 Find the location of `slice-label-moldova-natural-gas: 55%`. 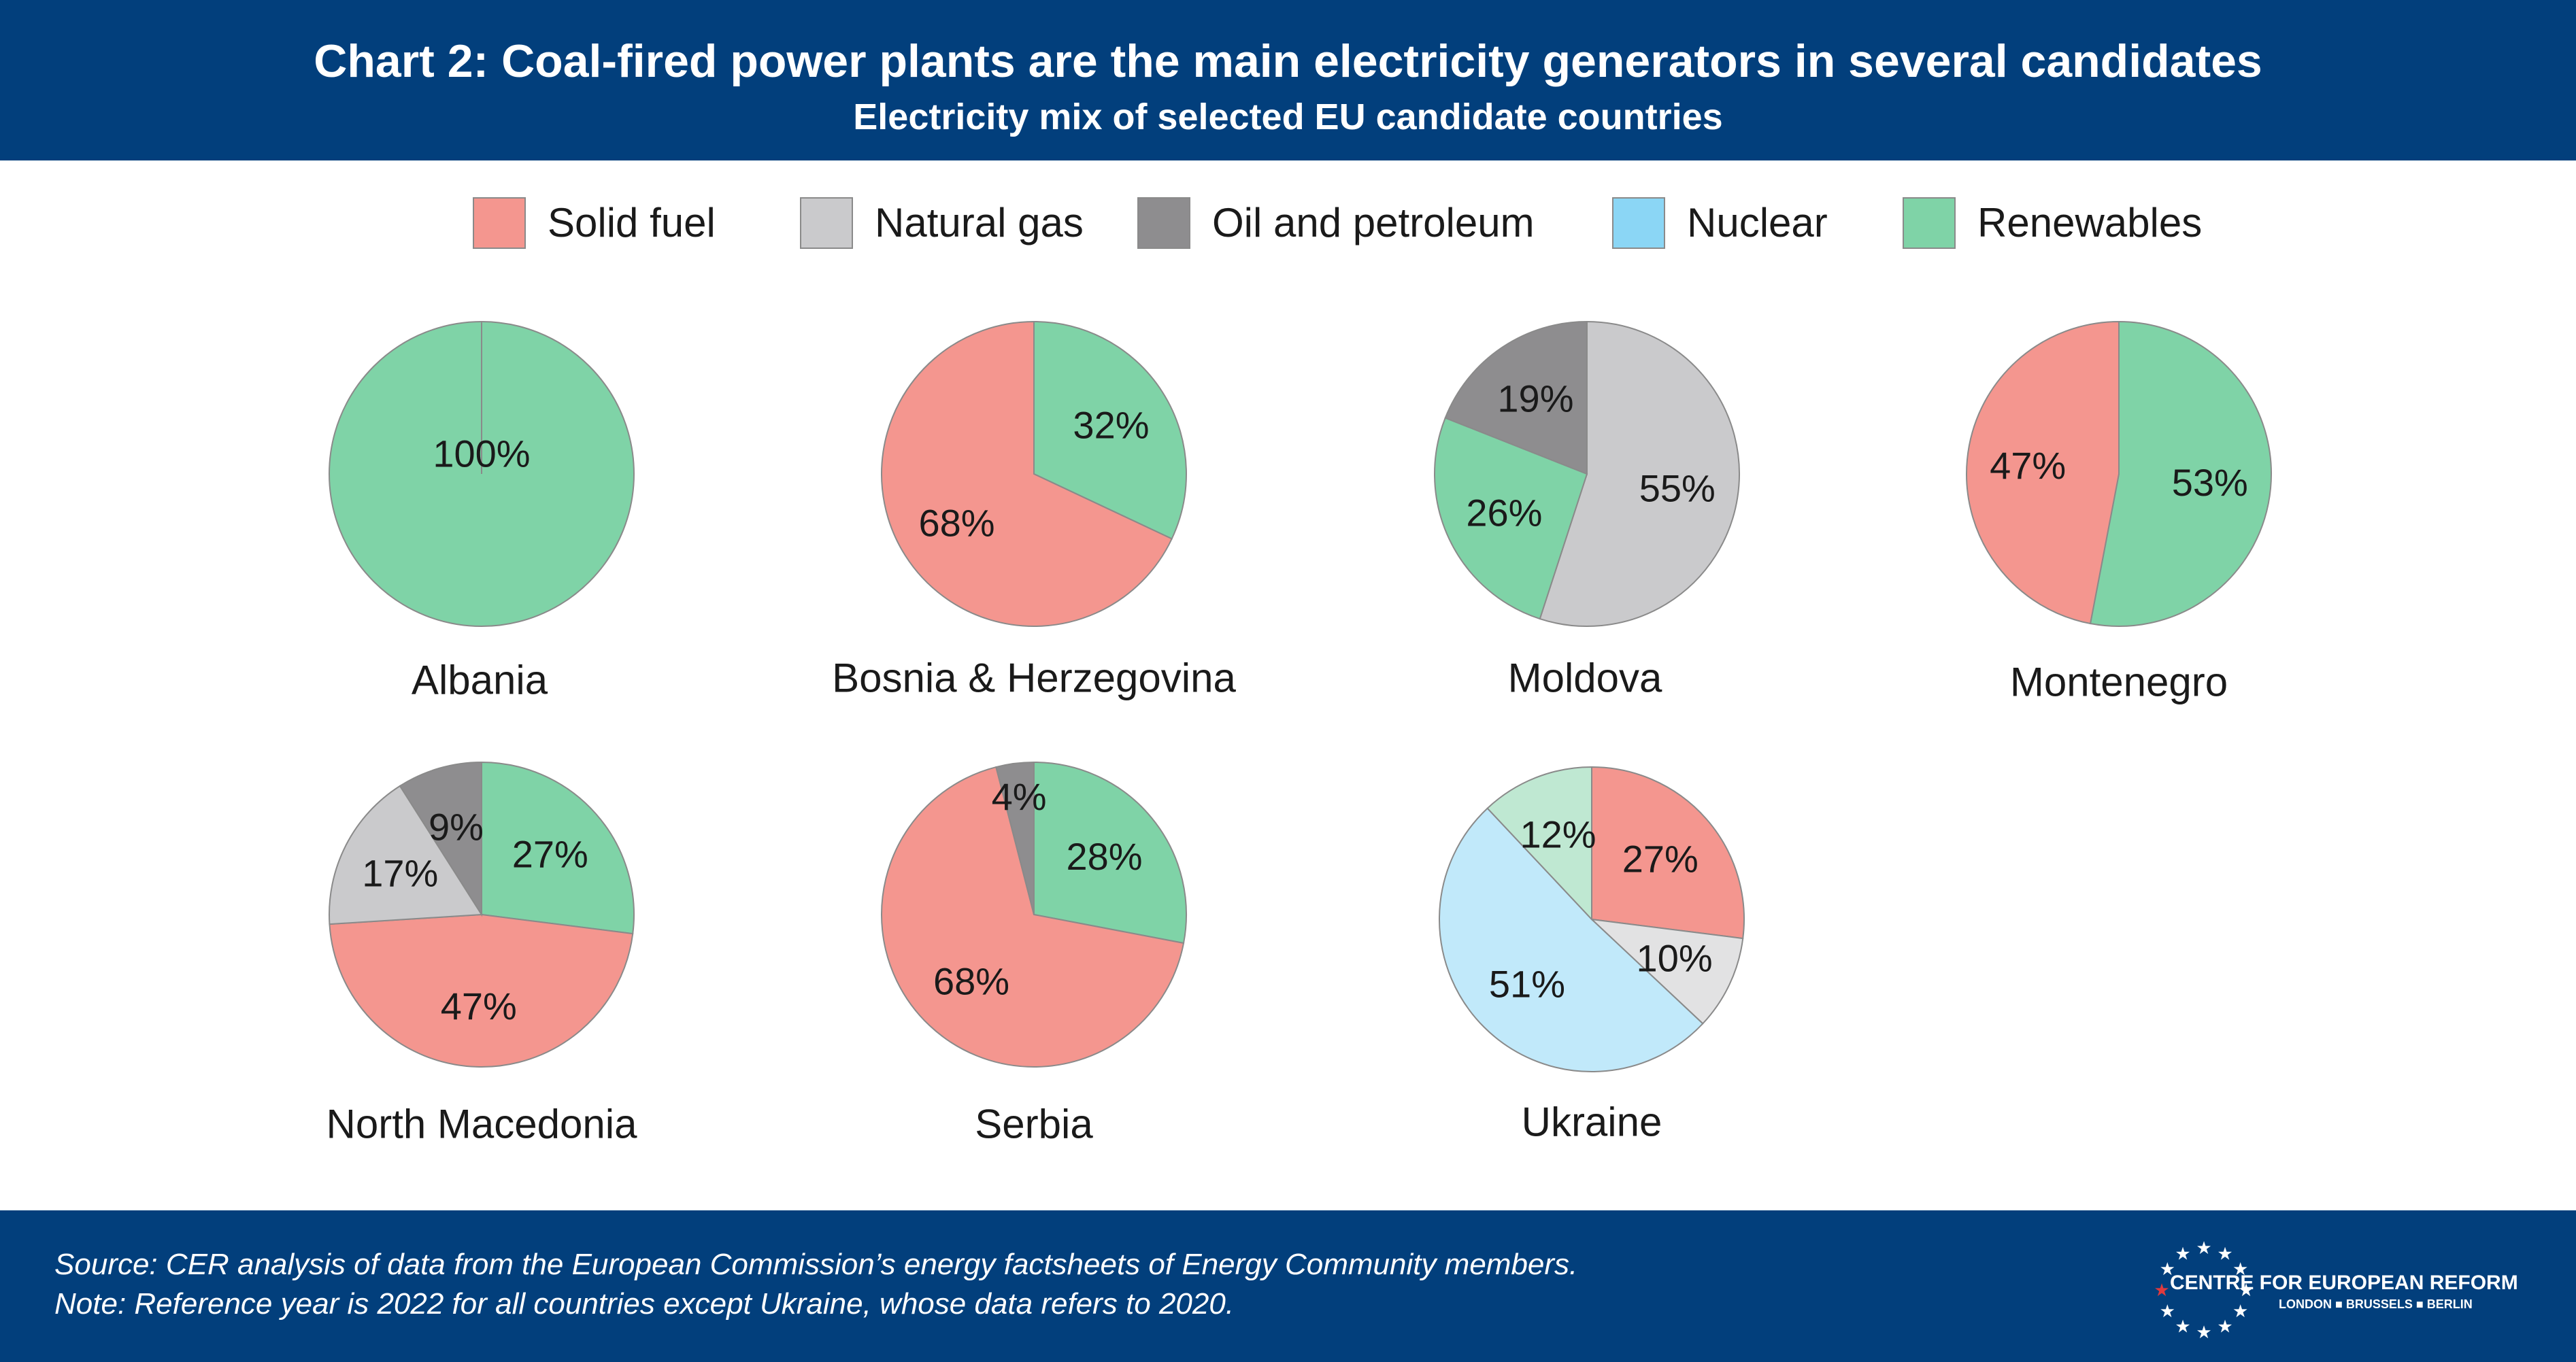

slice-label-moldova-natural-gas: 55% is located at coordinates (1677, 488).